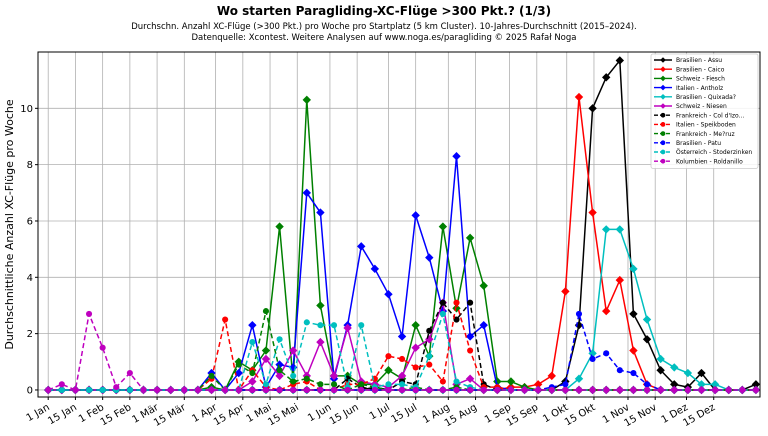 Image resolution: width=768 pixels, height=436 pixels. Describe the element at coordinates (700, 79) in the screenshot. I see `legend-entry-2: Schweiz - Fiesch` at that location.